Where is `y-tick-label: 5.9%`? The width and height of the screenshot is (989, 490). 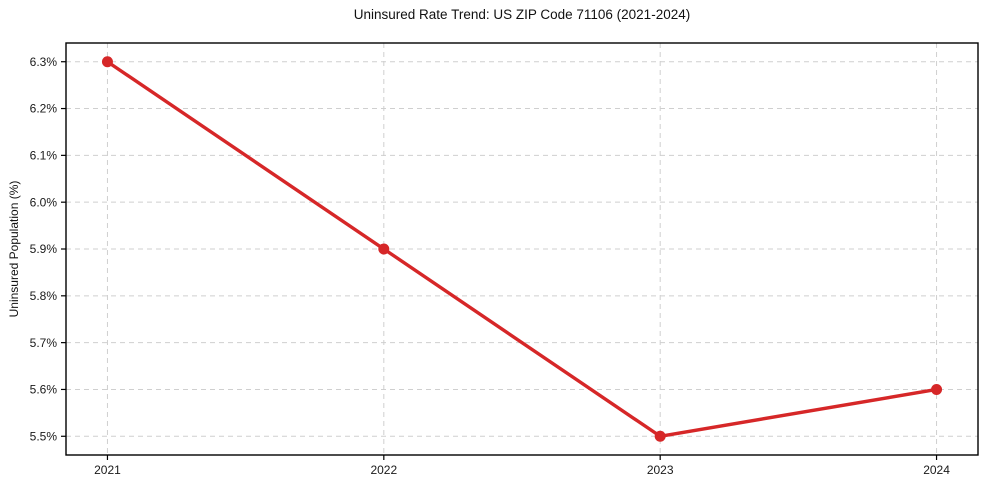 y-tick-label: 5.9% is located at coordinates (44, 249).